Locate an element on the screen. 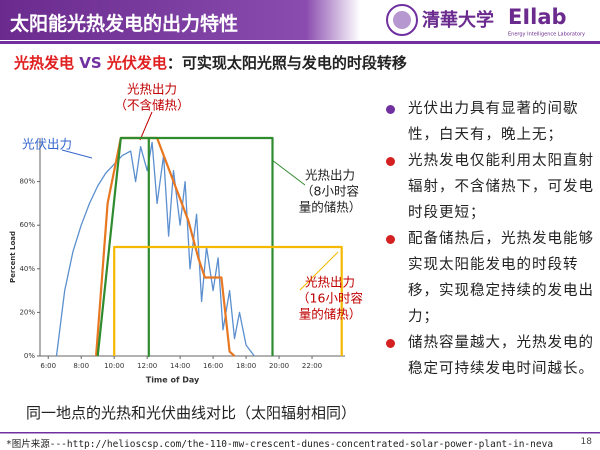  lab-logo: EIlab is located at coordinates (537, 17).